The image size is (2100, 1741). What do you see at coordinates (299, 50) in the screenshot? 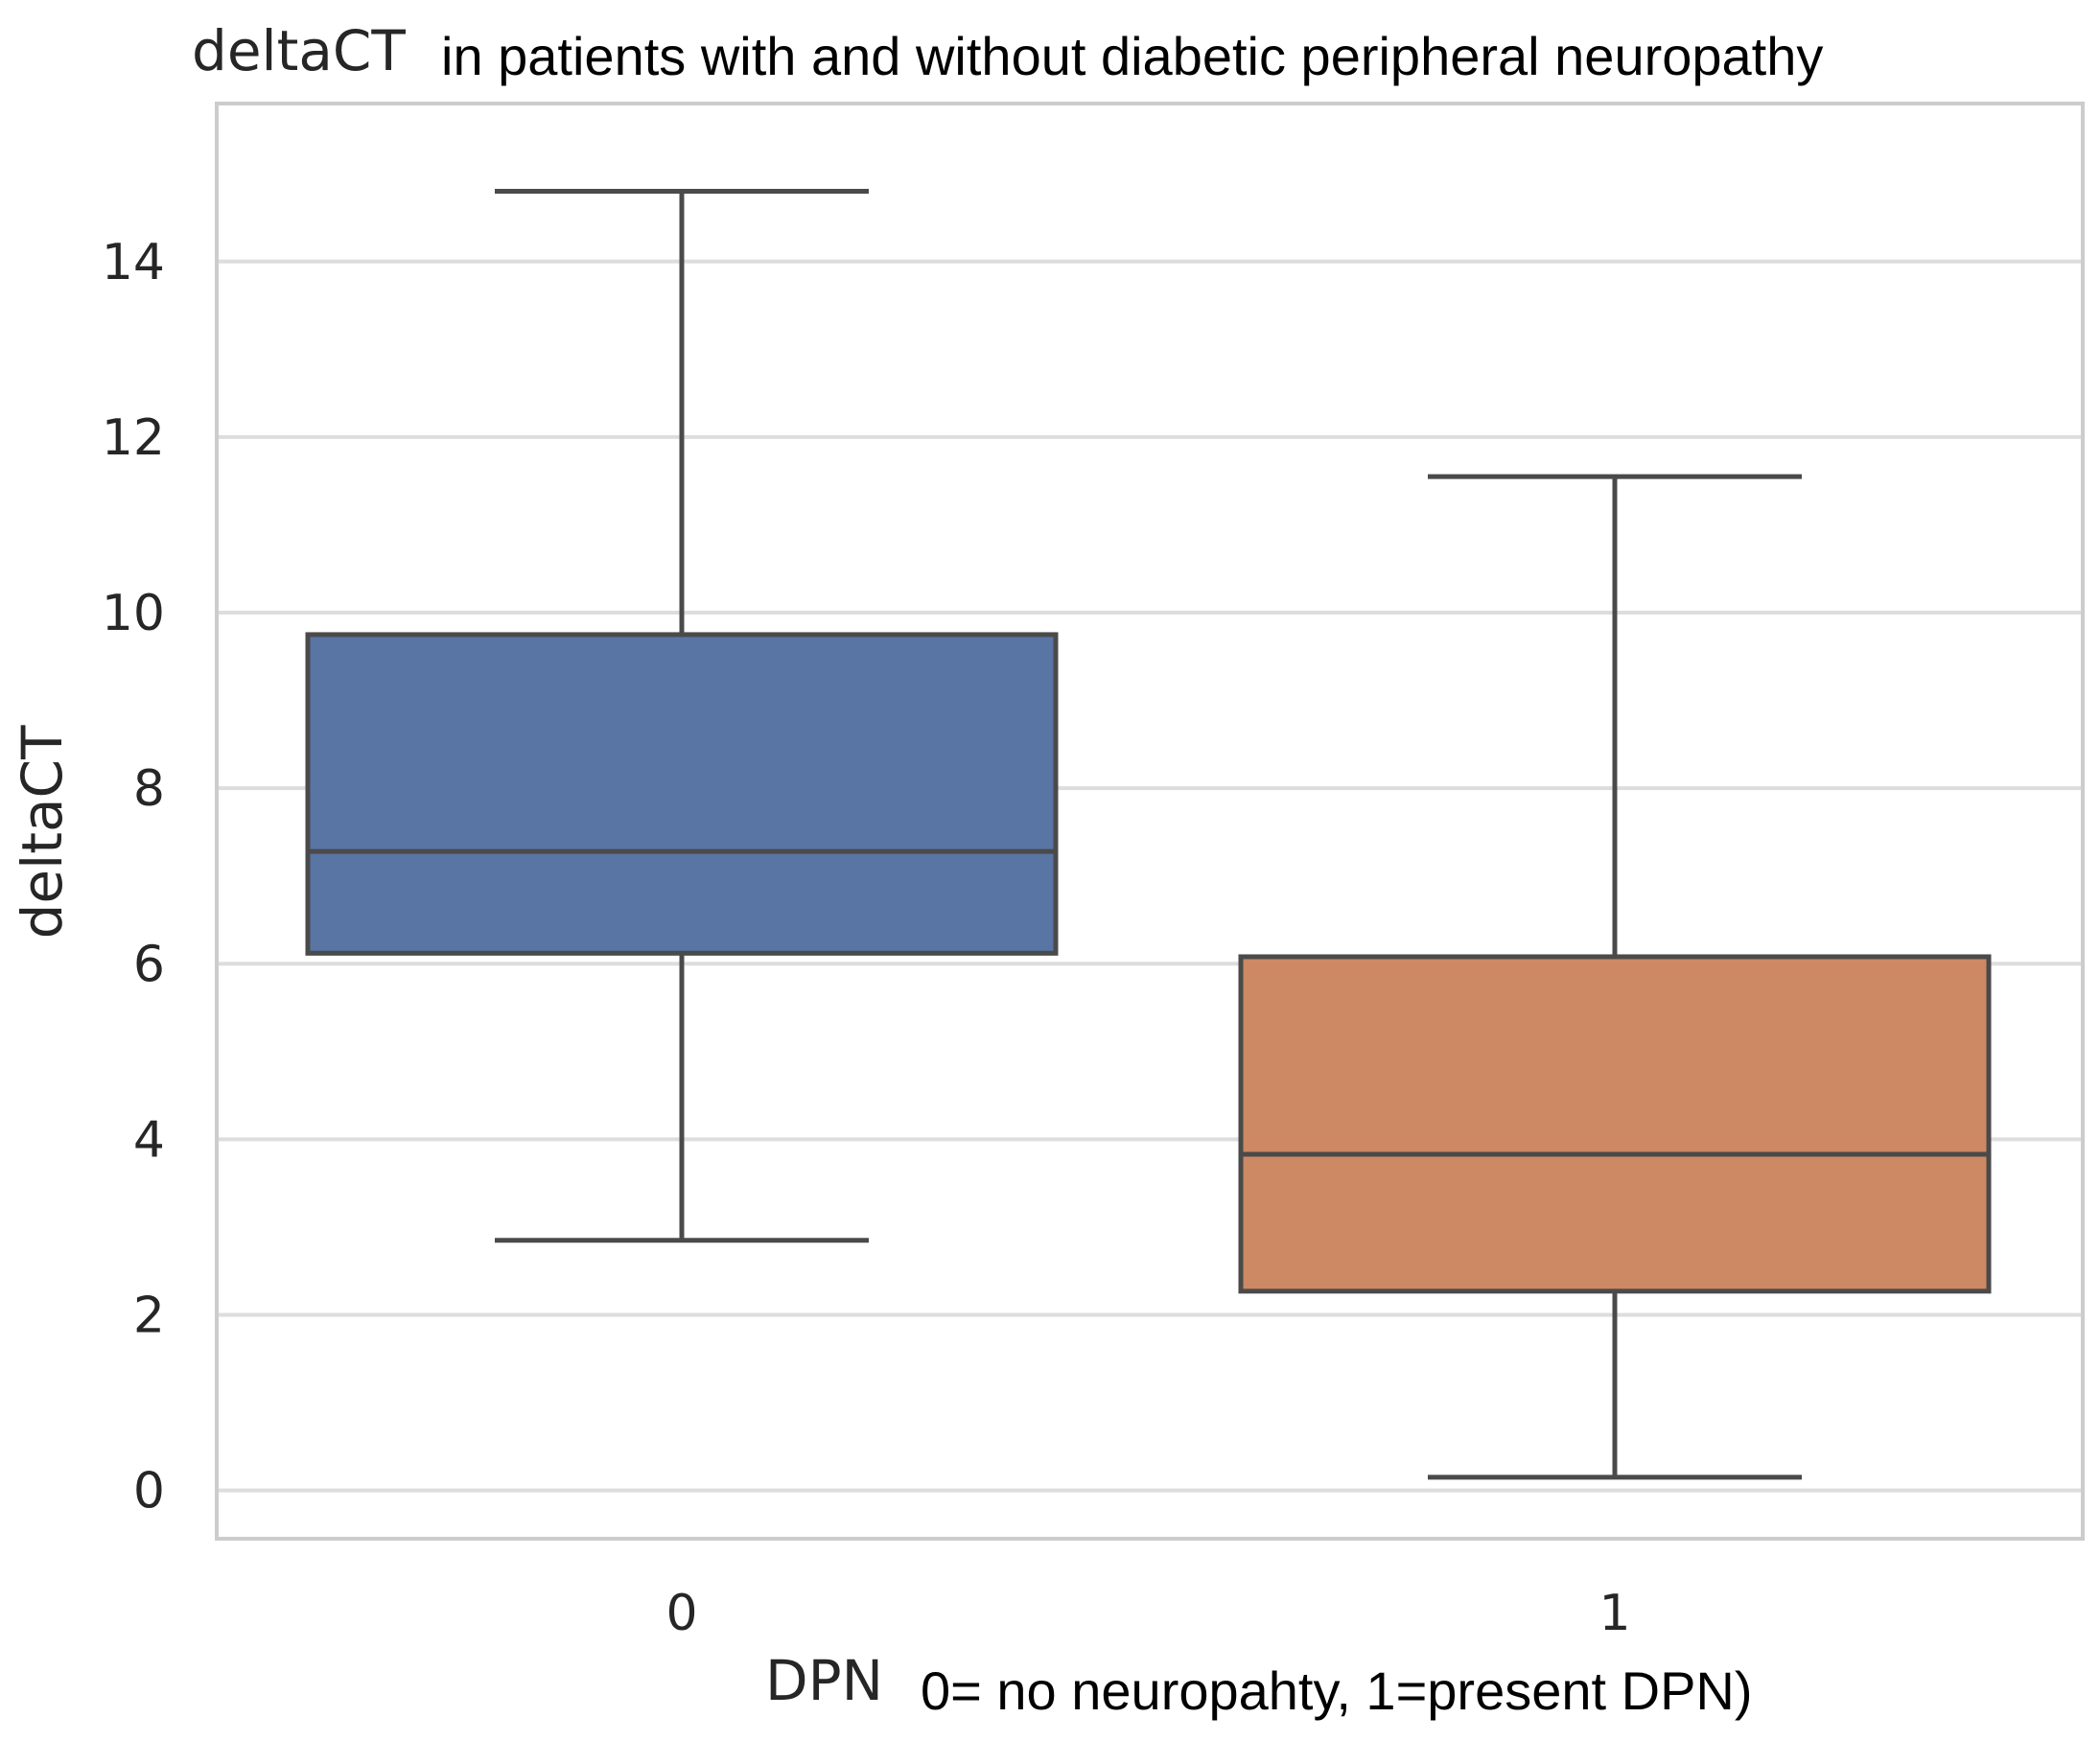
I see `chart-title: deltaCT` at bounding box center [299, 50].